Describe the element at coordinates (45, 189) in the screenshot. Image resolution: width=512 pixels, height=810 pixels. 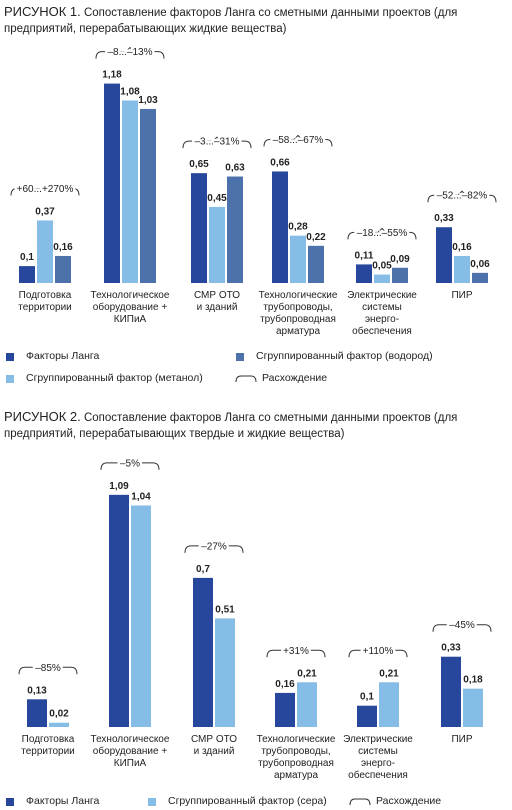
I see `divergence-label: +60...+270%` at that location.